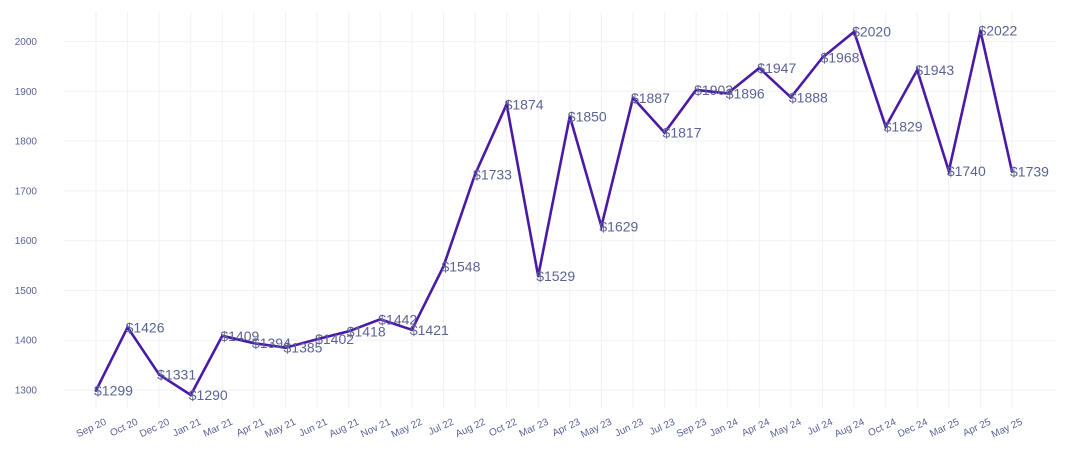  What do you see at coordinates (492, 174) in the screenshot?
I see `data-label: $1733` at bounding box center [492, 174].